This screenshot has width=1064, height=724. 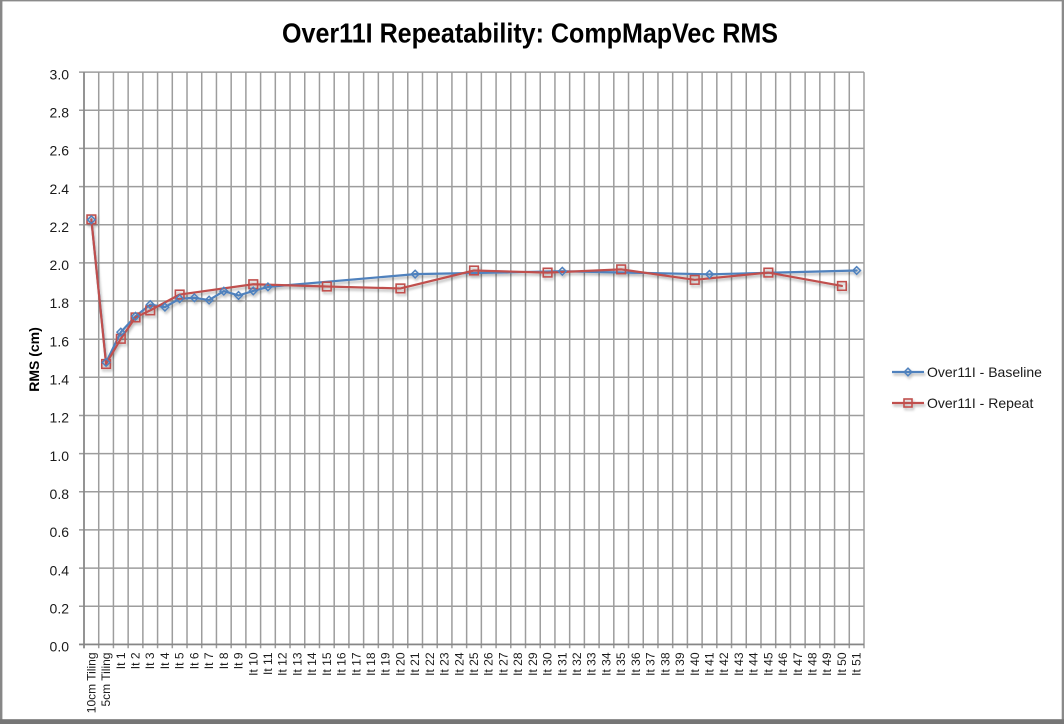 What do you see at coordinates (857, 664) in the screenshot?
I see `svg-text: It 51` at bounding box center [857, 664].